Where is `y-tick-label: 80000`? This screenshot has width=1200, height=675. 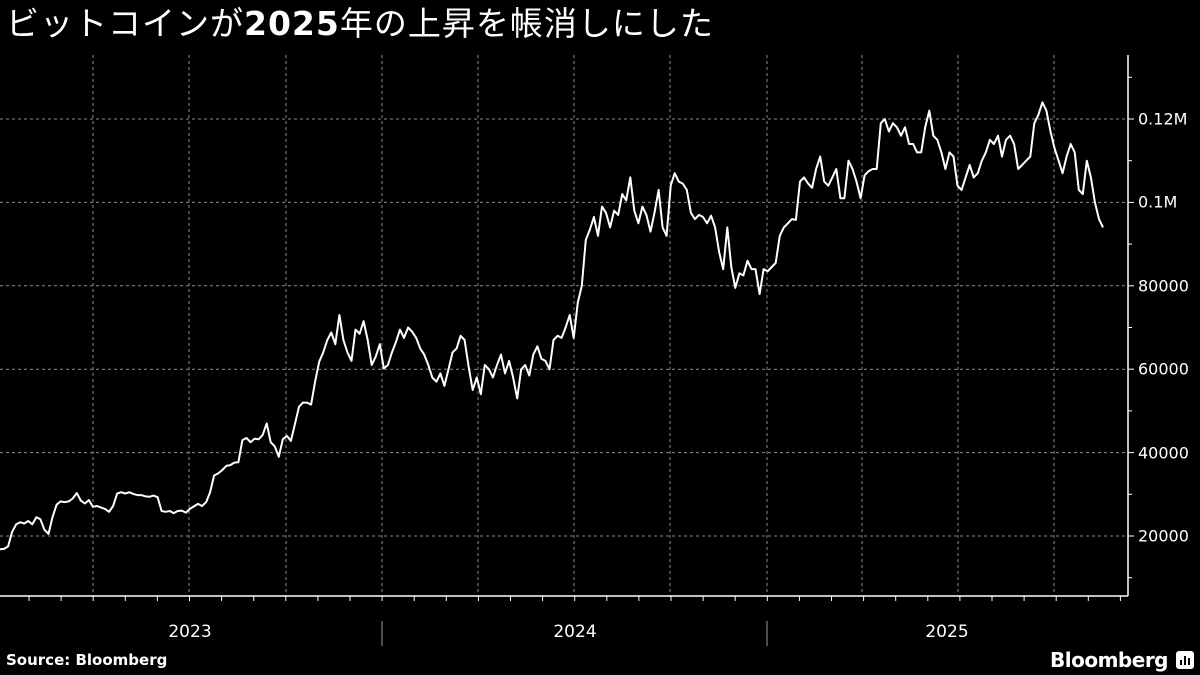
y-tick-label: 80000 is located at coordinates (1163, 286).